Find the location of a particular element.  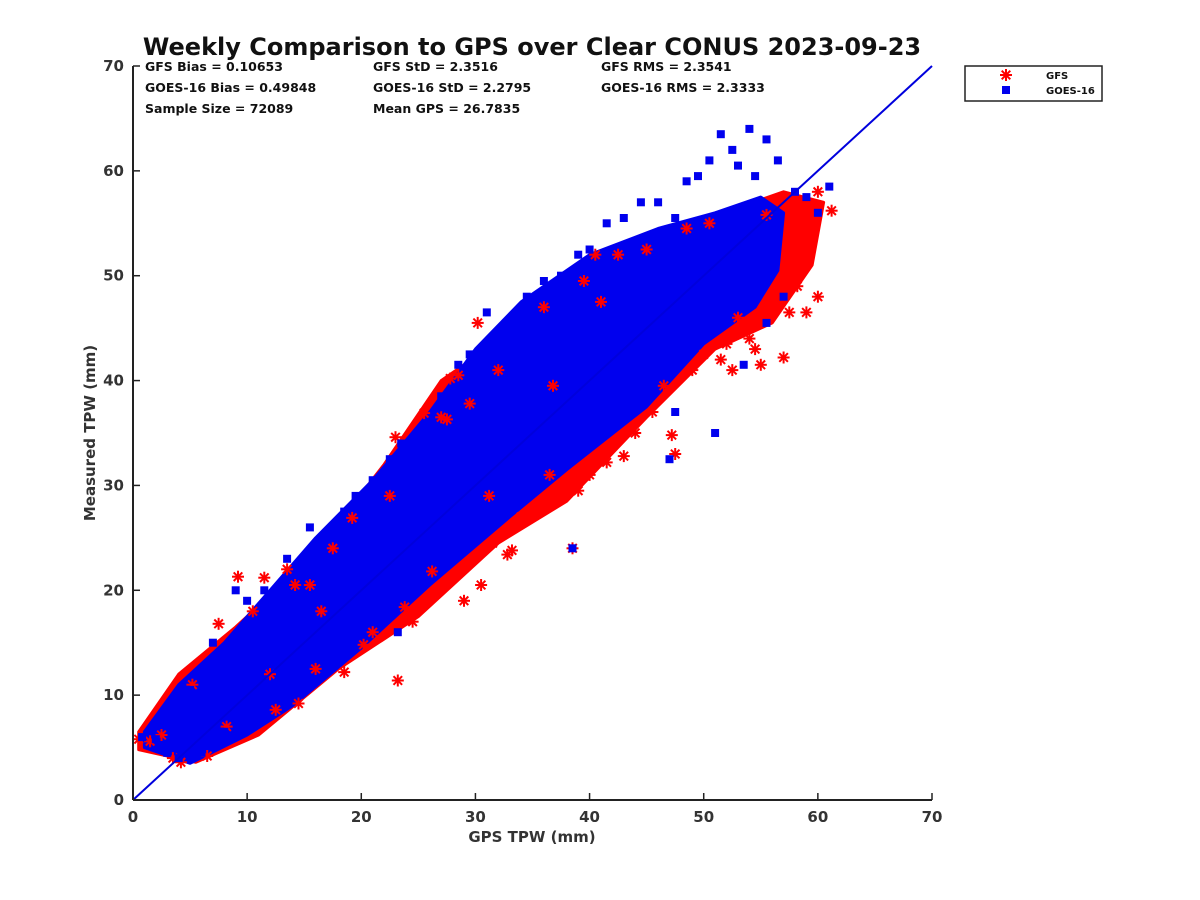

y-tick-label: 20 is located at coordinates (113, 590).